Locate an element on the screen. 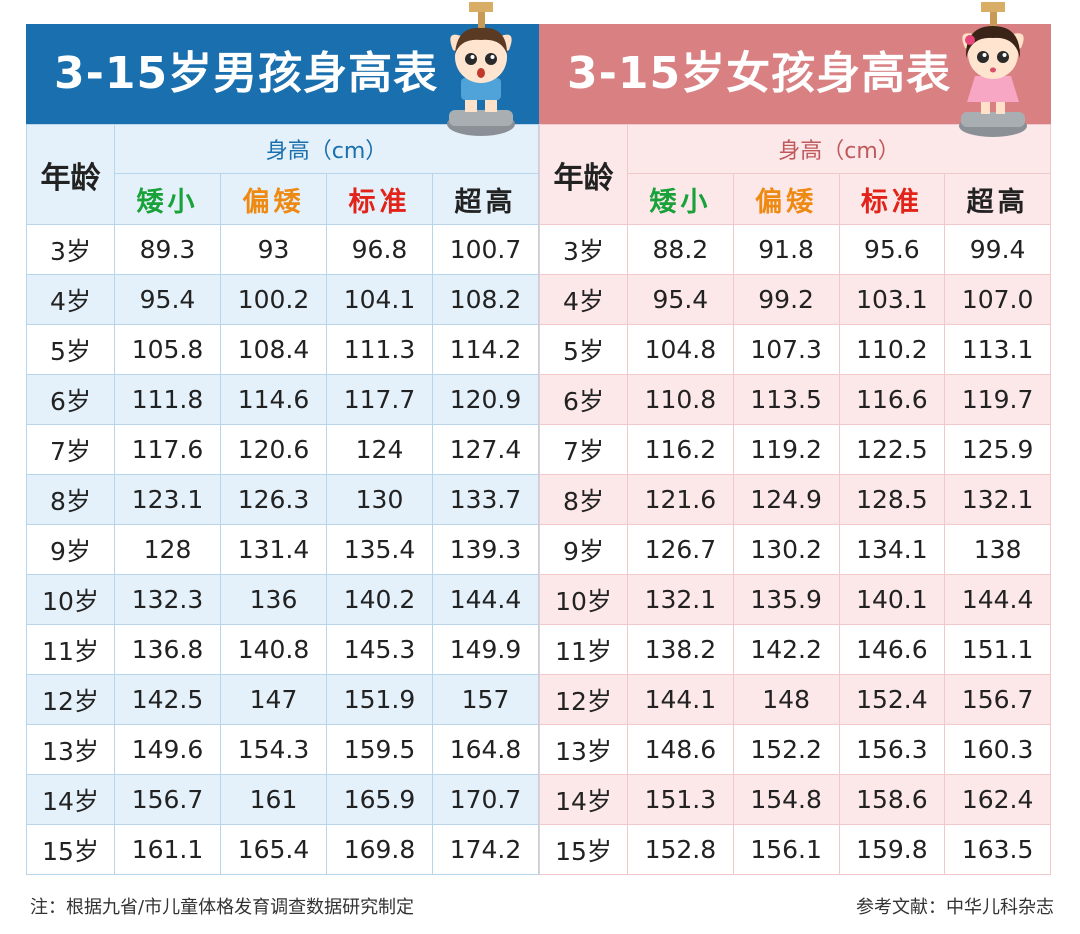  height-value-cell: 160.3 is located at coordinates (997, 749).